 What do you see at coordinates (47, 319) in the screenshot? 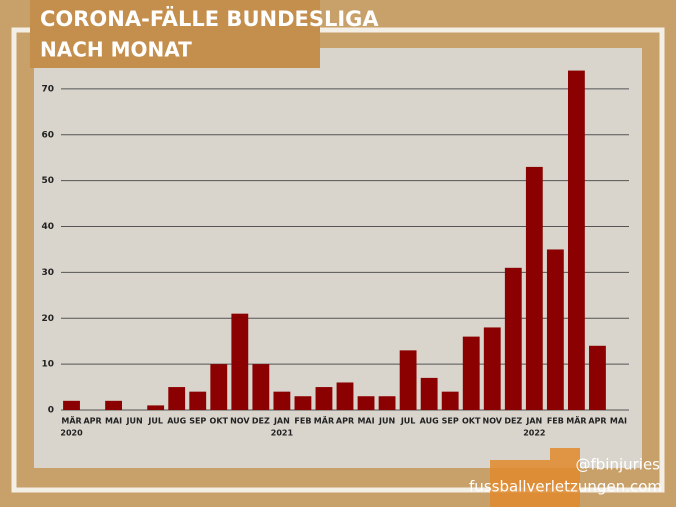
I see `y-tick-label: 20` at bounding box center [47, 319].